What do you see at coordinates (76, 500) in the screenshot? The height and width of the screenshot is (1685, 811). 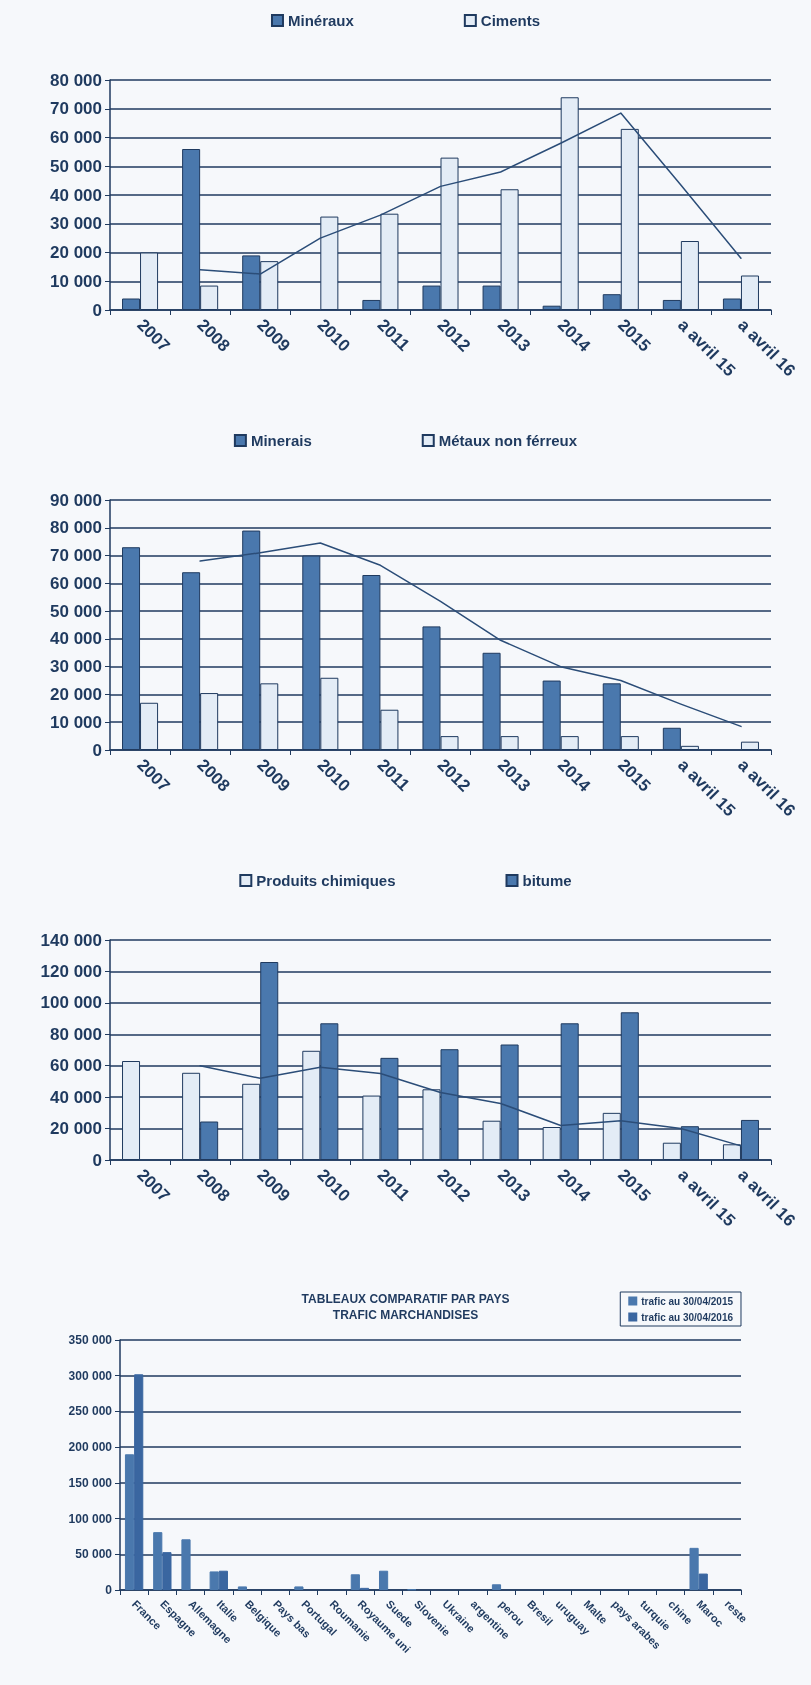 I see `y-tick-label: 90 000` at bounding box center [76, 500].